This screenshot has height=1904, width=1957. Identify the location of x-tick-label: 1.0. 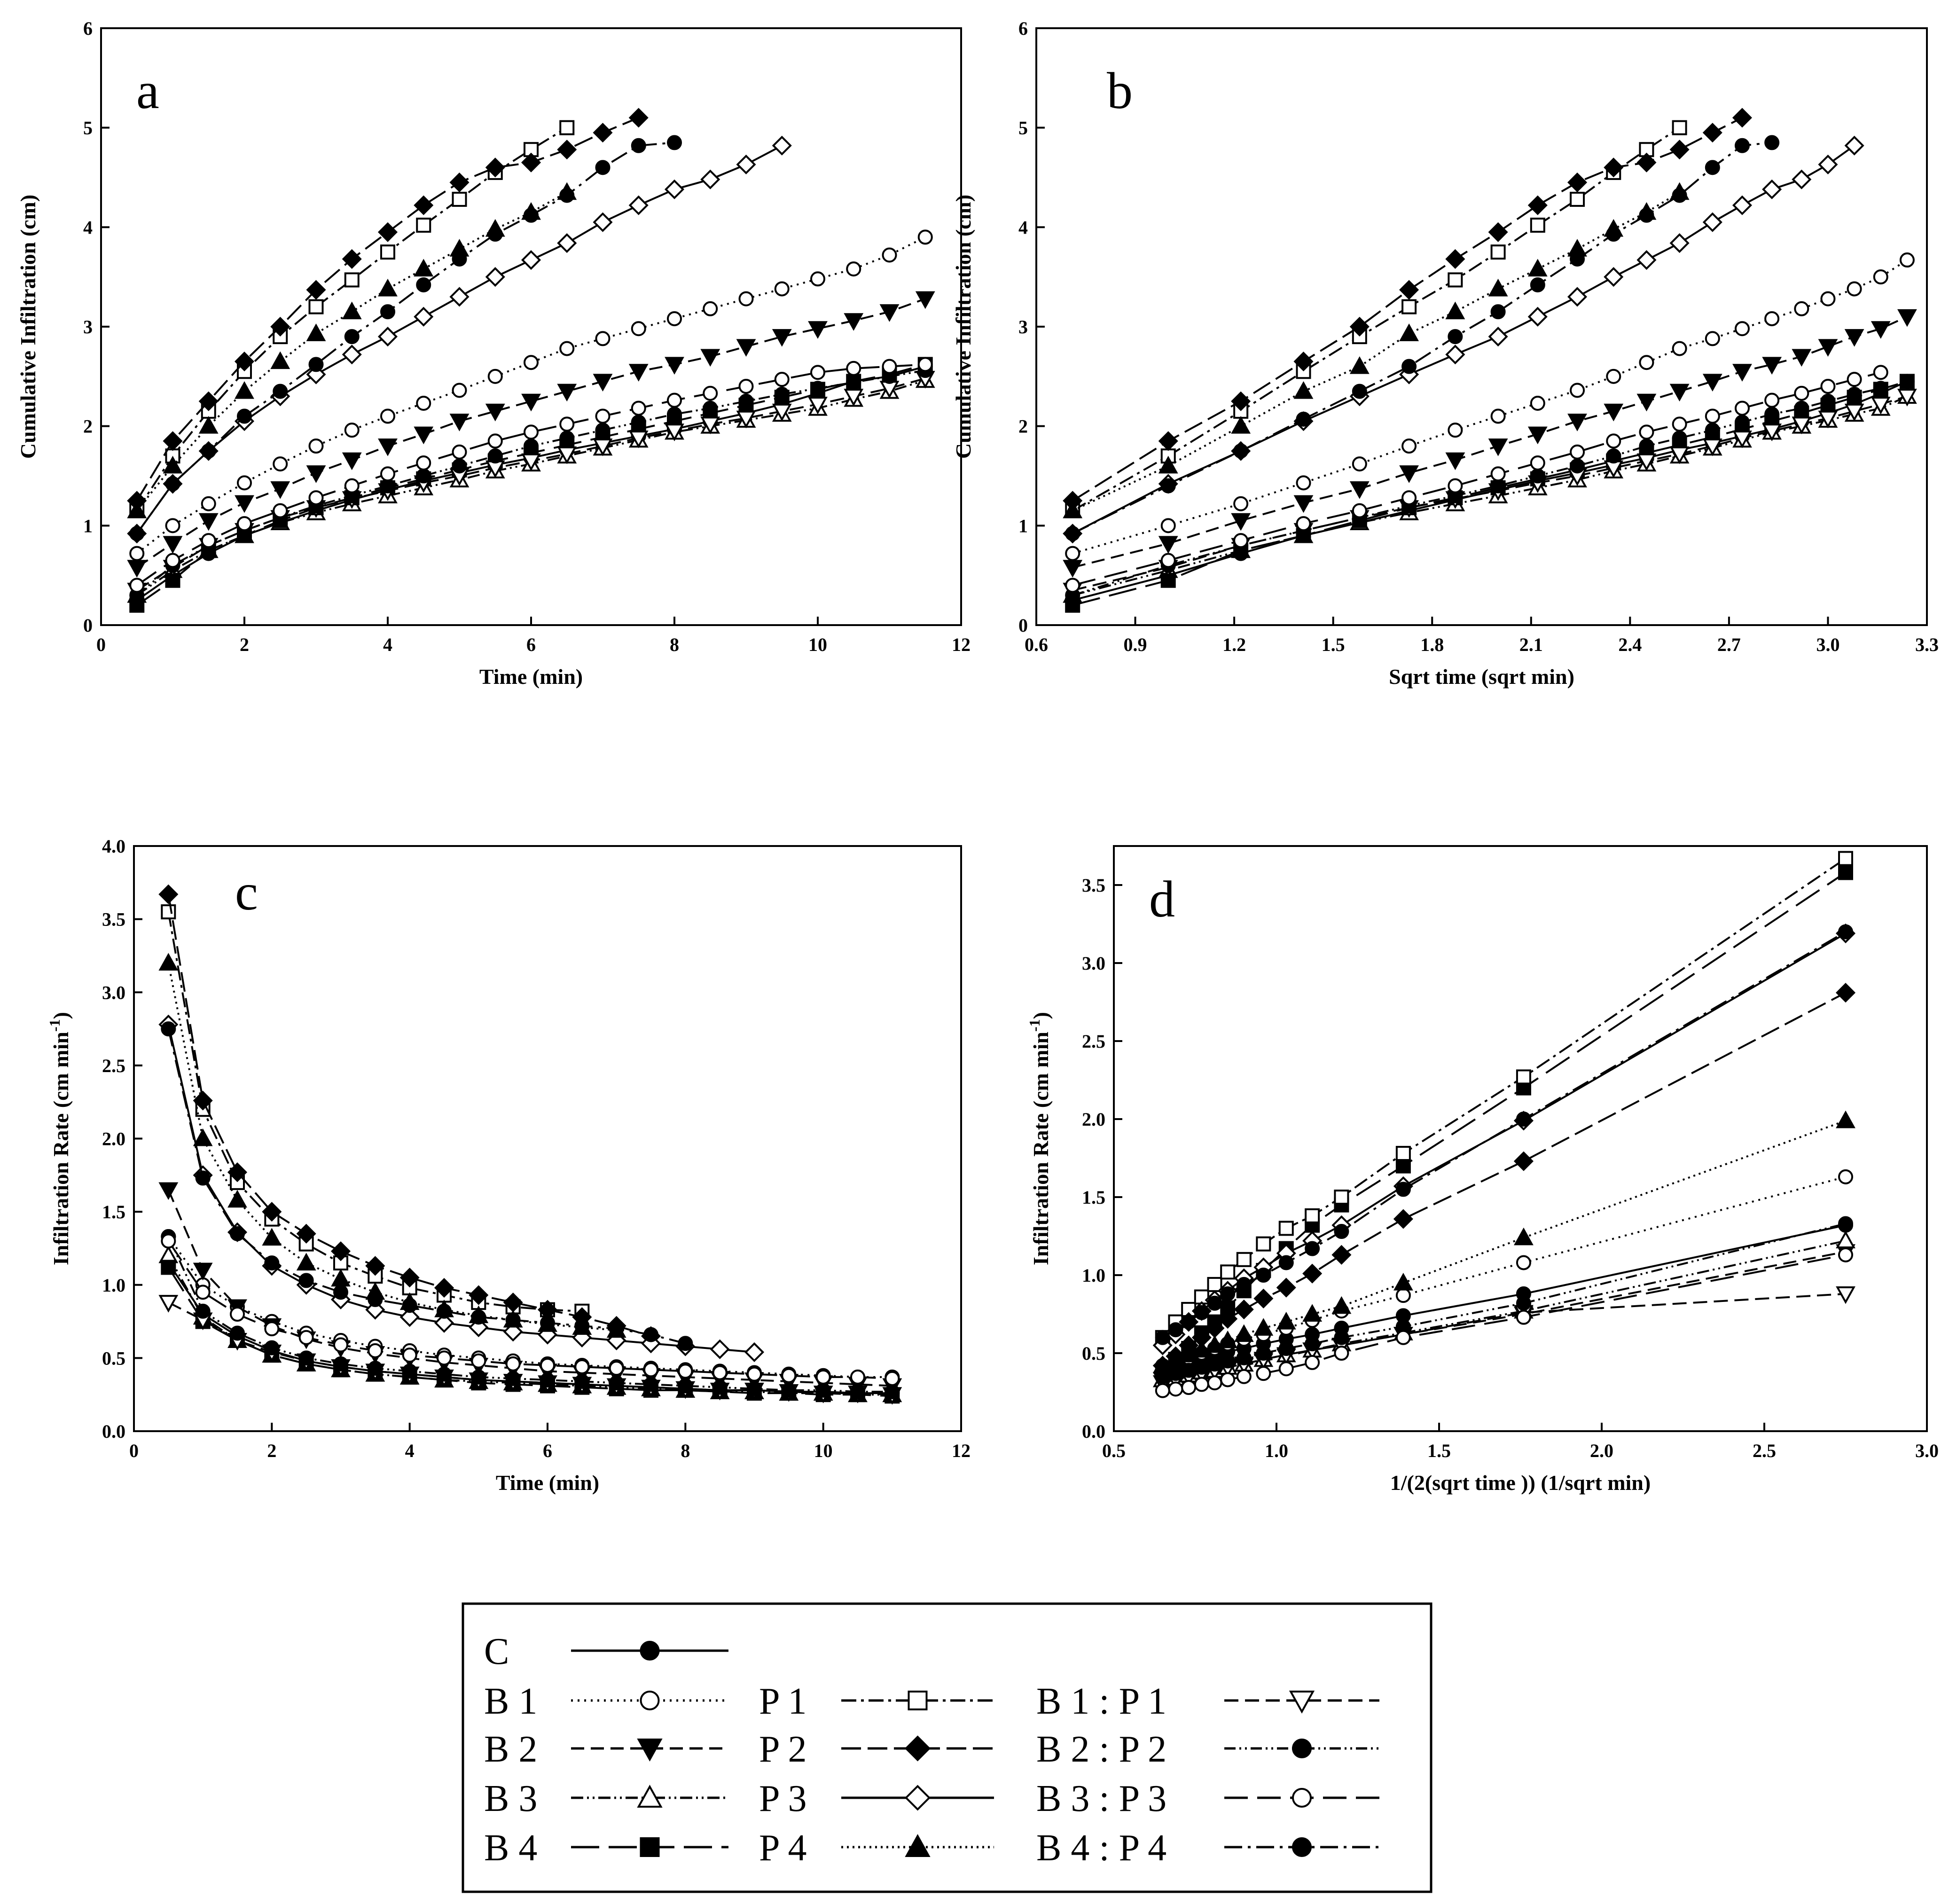
(1276, 1451).